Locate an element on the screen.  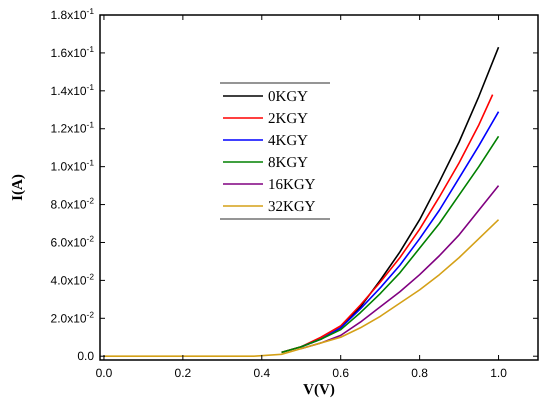
y-tick-label: 1.8x10$^{-1}$ is located at coordinates (72, 14).